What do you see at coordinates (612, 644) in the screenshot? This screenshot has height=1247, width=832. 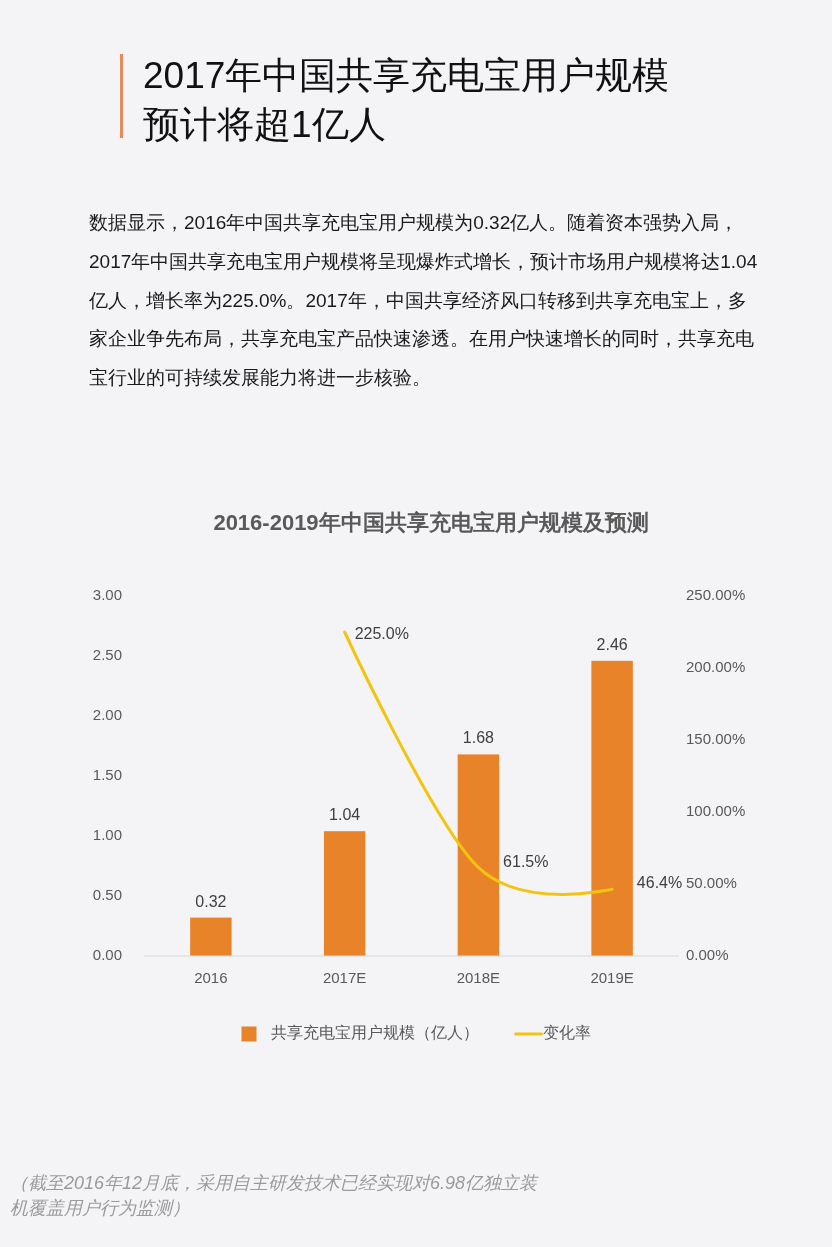 I see `data-label: 2.46` at bounding box center [612, 644].